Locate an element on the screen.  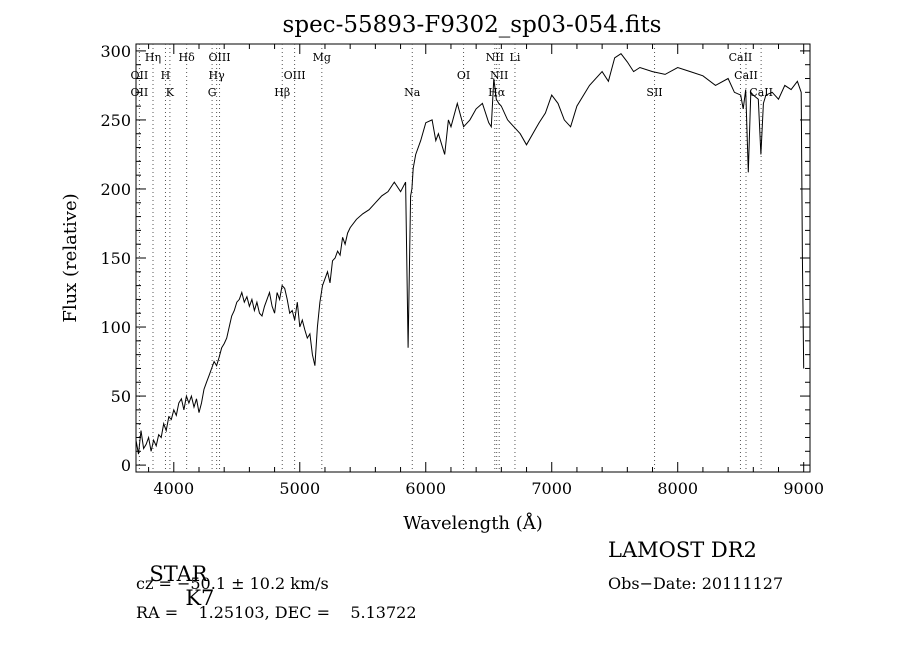
y-axis-label: Flux (relative) is located at coordinates (70, 257).